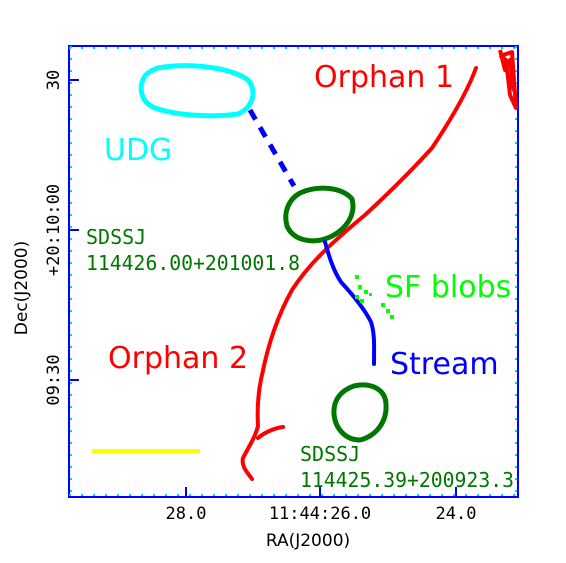  I want to click on label-sdss-upper-line1: SDSSJ, so click(116, 237).